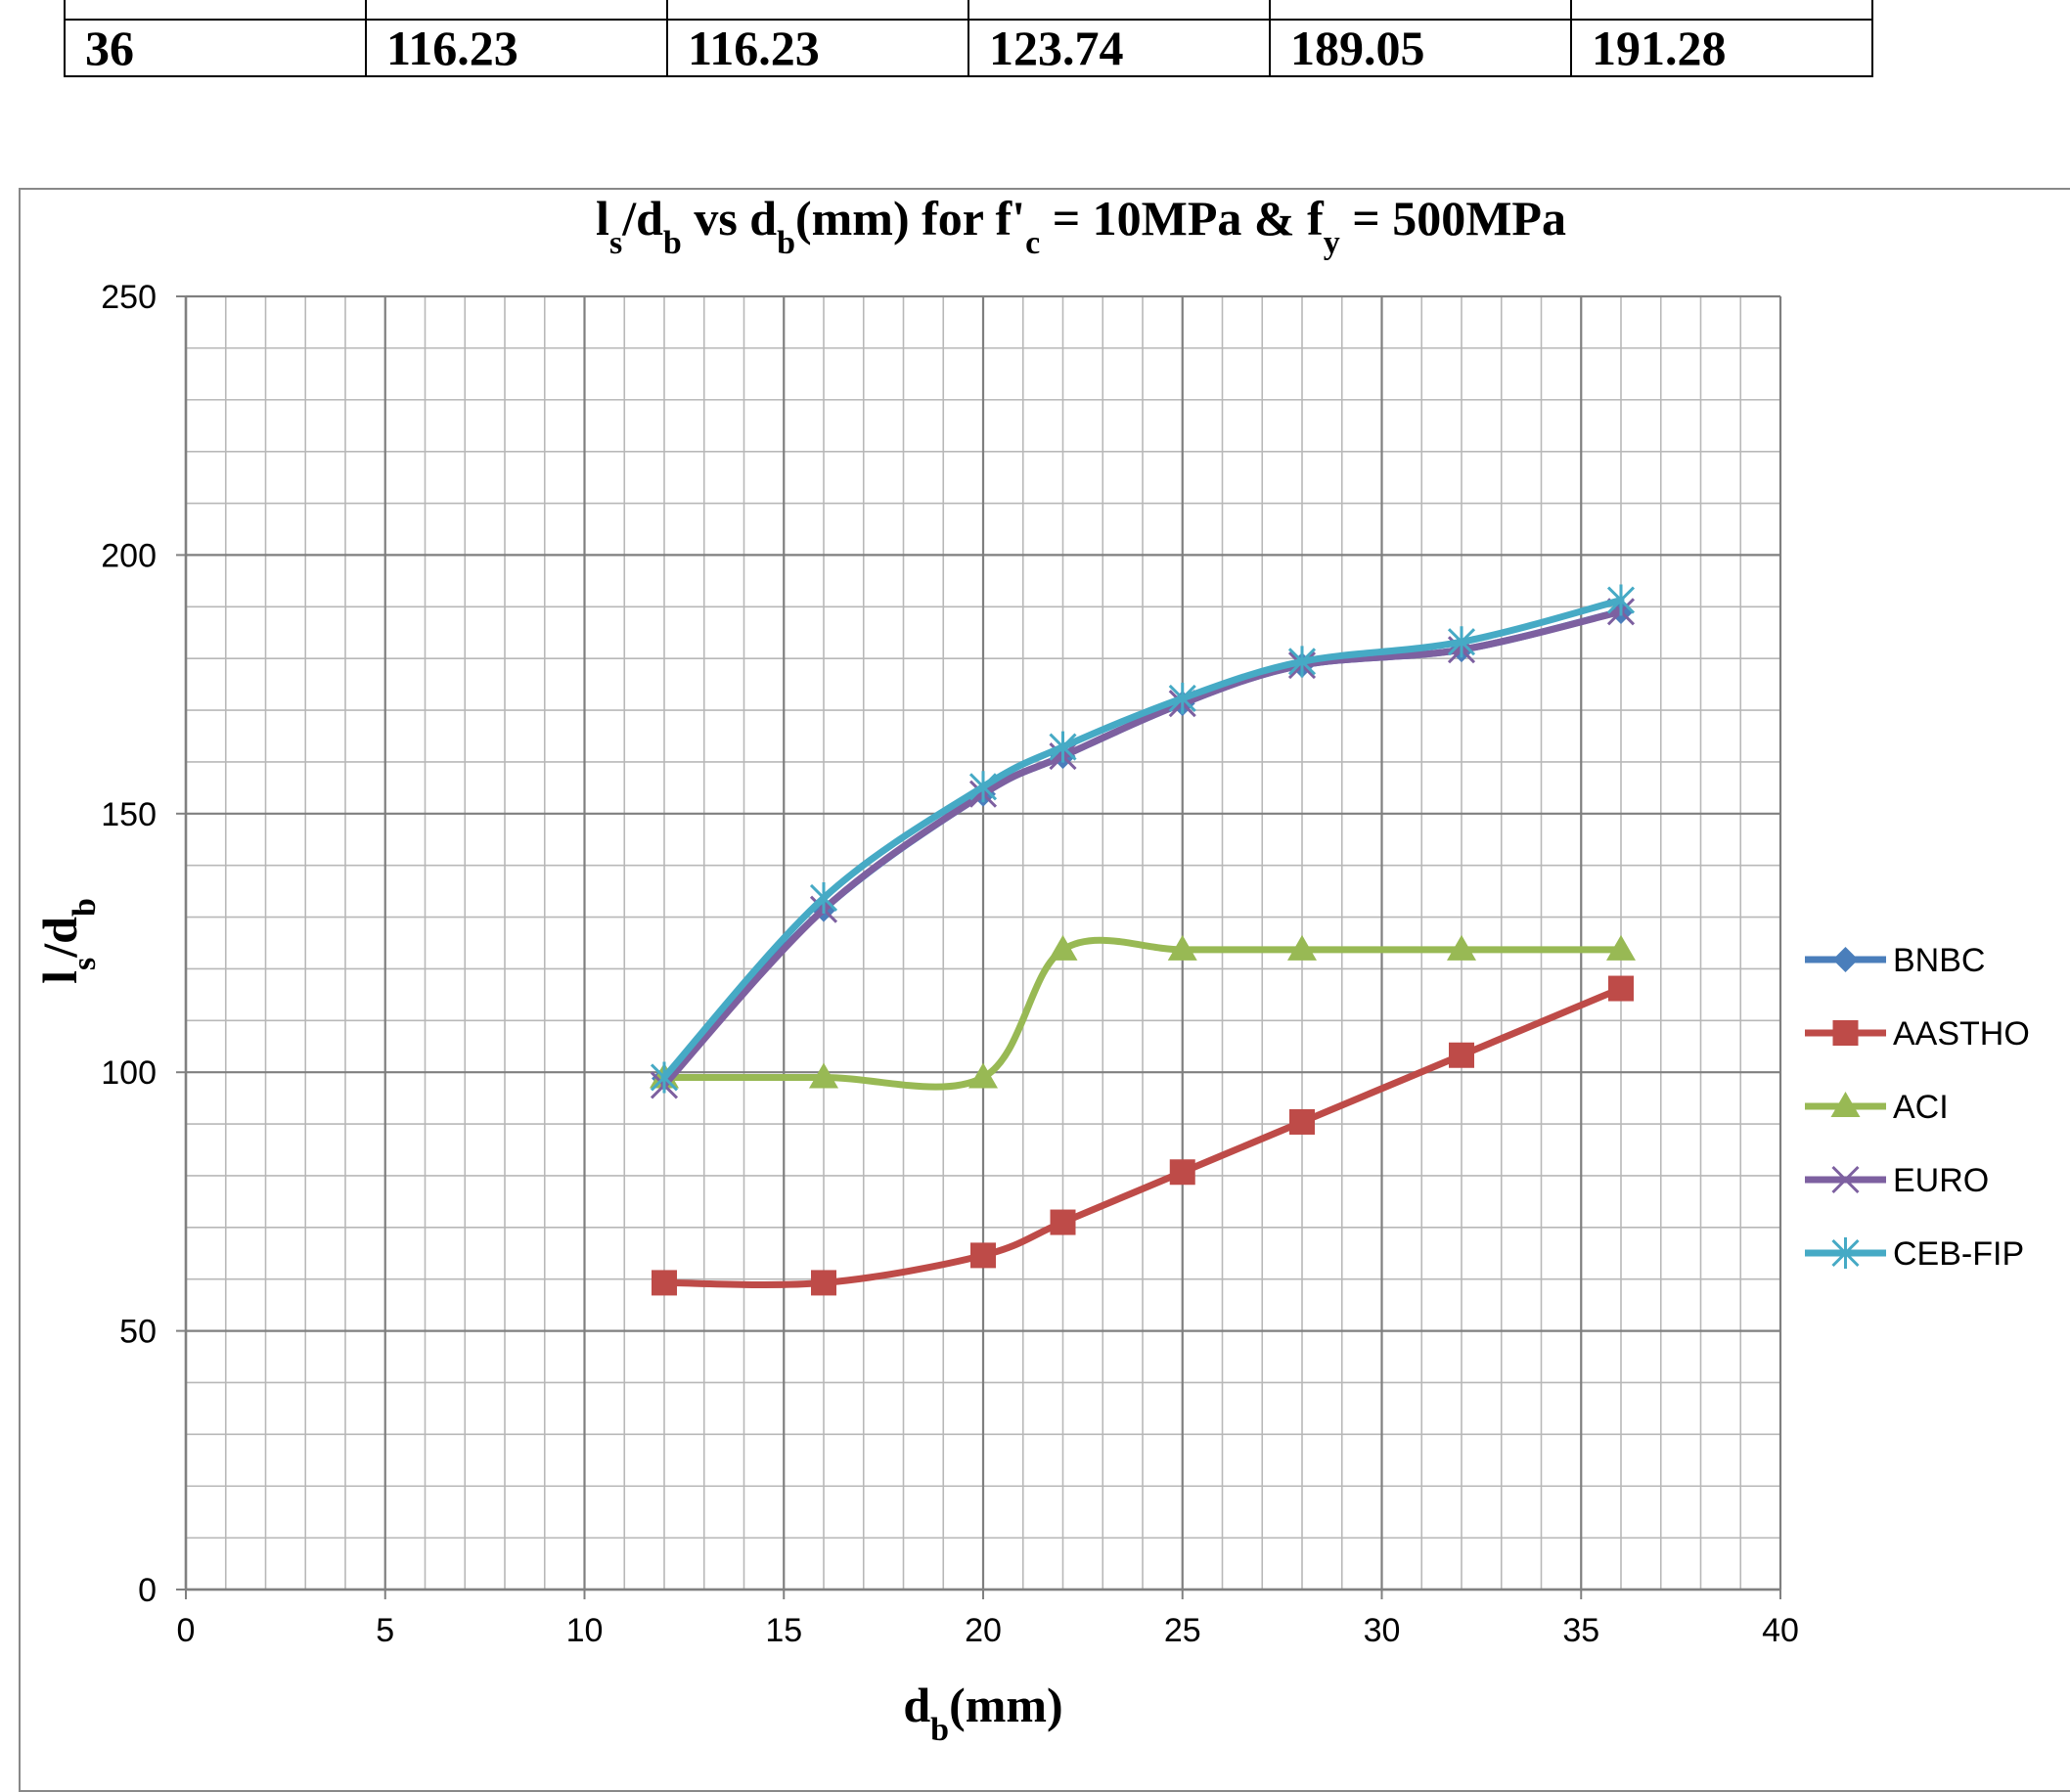 The height and width of the screenshot is (1792, 2070). I want to click on legend-item-aci: ACI, so click(1877, 1107).